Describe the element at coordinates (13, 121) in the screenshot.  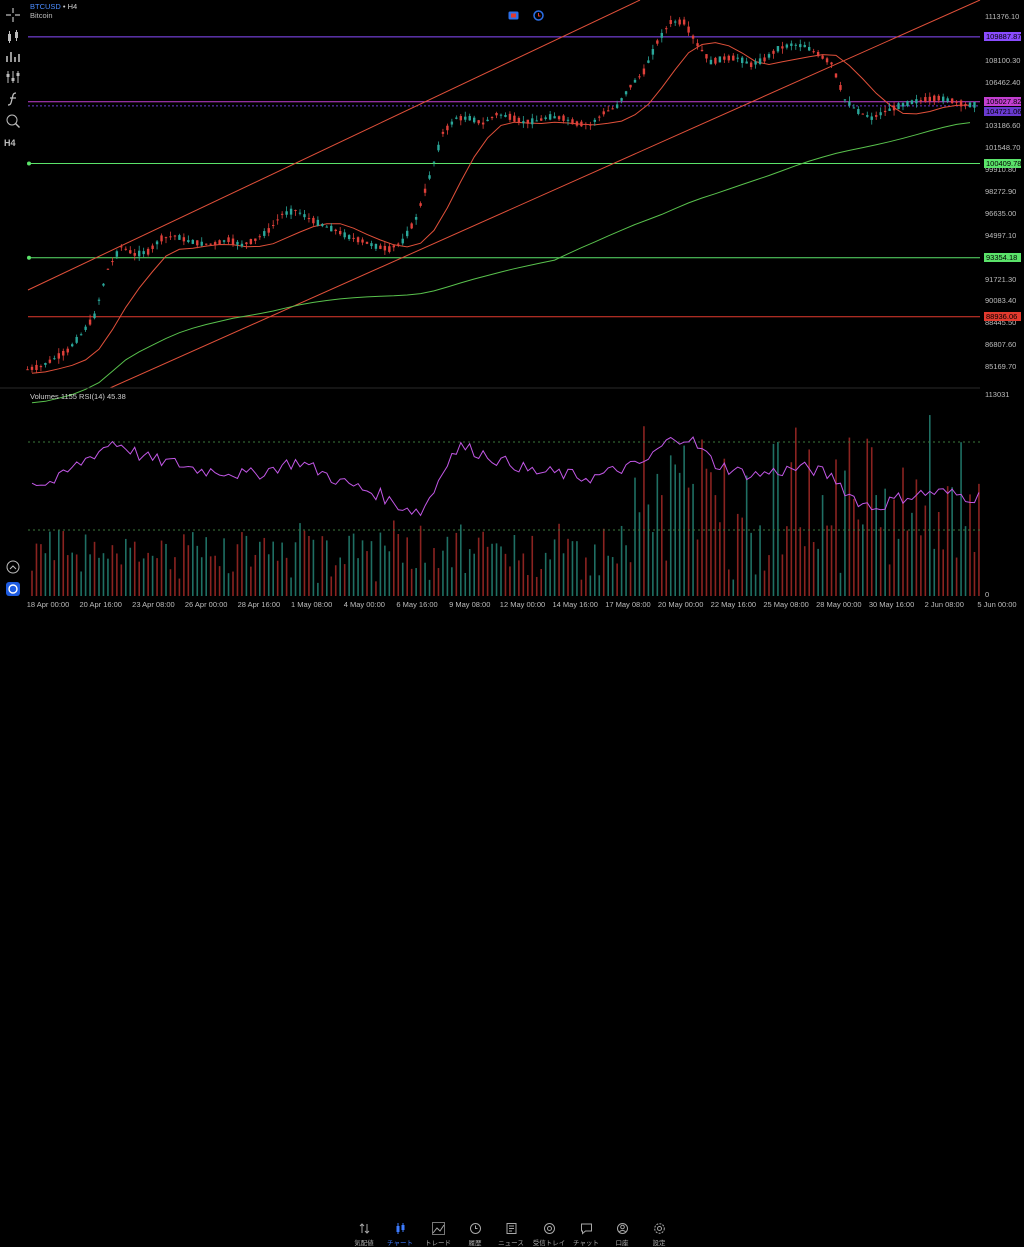
I see `template-icon` at that location.